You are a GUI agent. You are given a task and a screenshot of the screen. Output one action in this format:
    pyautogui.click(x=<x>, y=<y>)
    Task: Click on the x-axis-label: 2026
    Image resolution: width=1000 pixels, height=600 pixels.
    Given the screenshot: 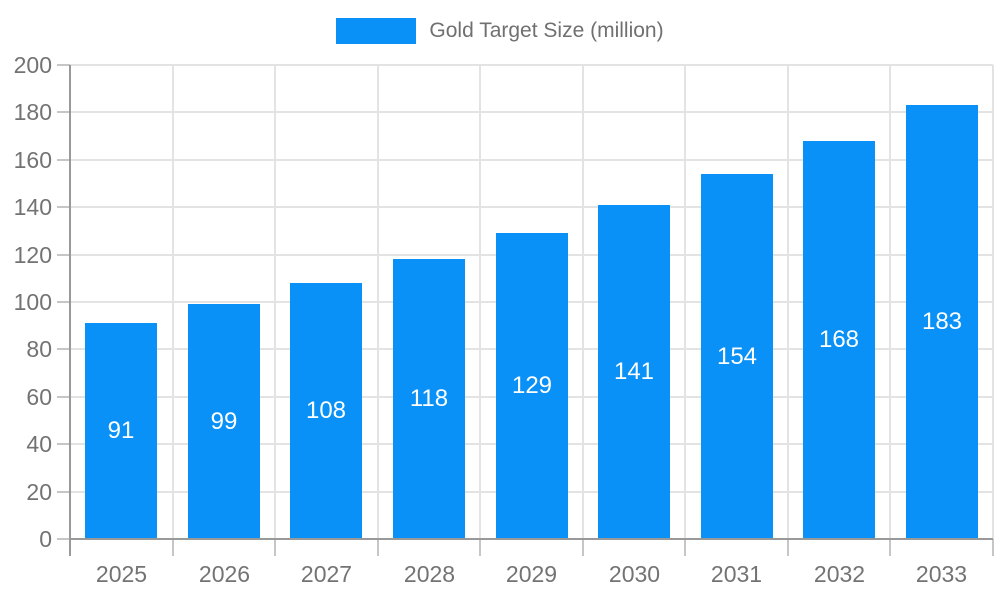 What is the action you would take?
    pyautogui.click(x=224, y=574)
    